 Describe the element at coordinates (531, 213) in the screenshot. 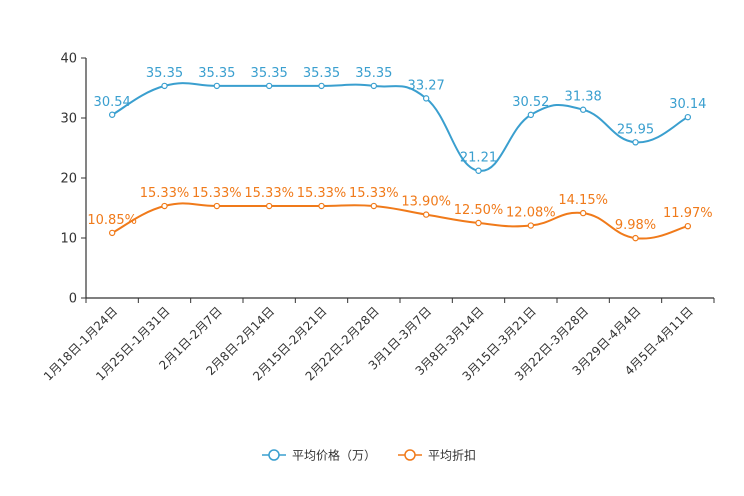

I see `data-label-discount: 12.08%` at that location.